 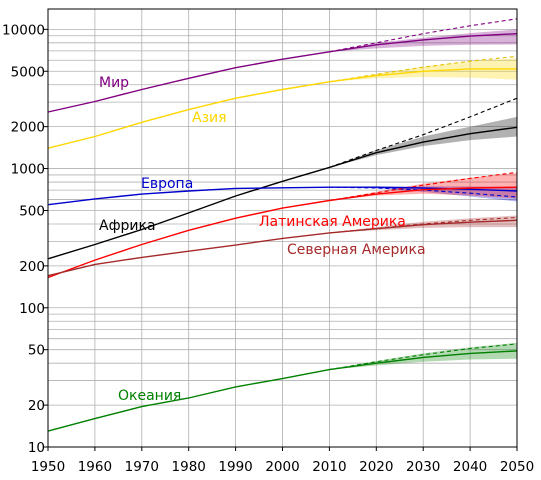 What do you see at coordinates (149, 396) in the screenshot?
I see `label-oceania: Океания` at bounding box center [149, 396].